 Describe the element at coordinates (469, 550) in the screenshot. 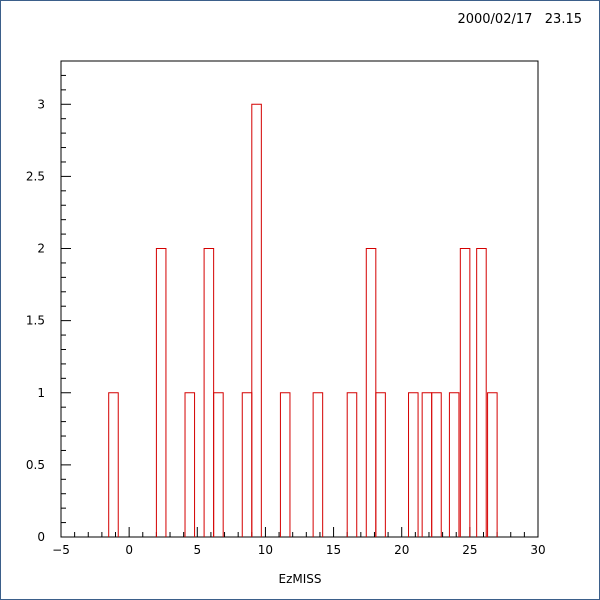

I see `x-tick-label: 25` at that location.